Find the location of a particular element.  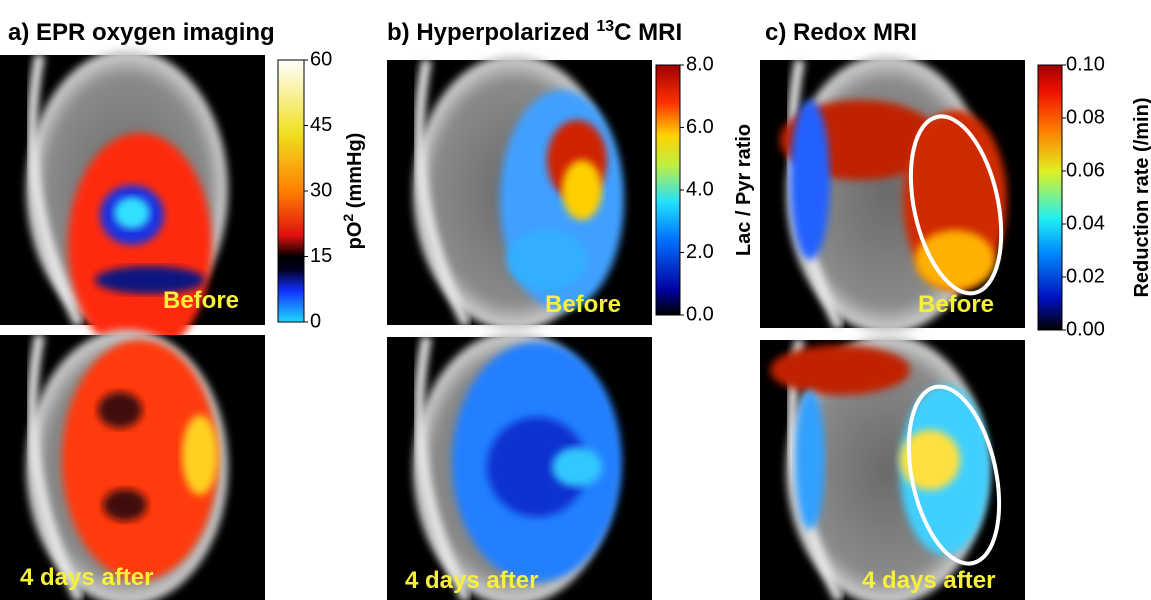

colorbar-tick-label: 2.0 is located at coordinates (700, 252).